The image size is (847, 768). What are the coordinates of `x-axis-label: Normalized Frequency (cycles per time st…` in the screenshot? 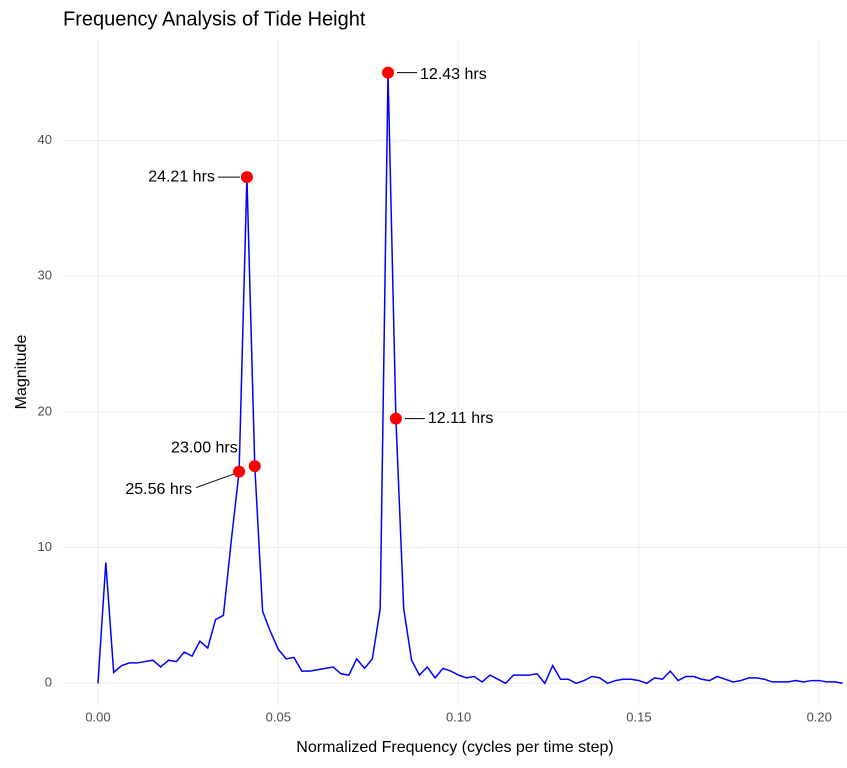 It's located at (454, 747).